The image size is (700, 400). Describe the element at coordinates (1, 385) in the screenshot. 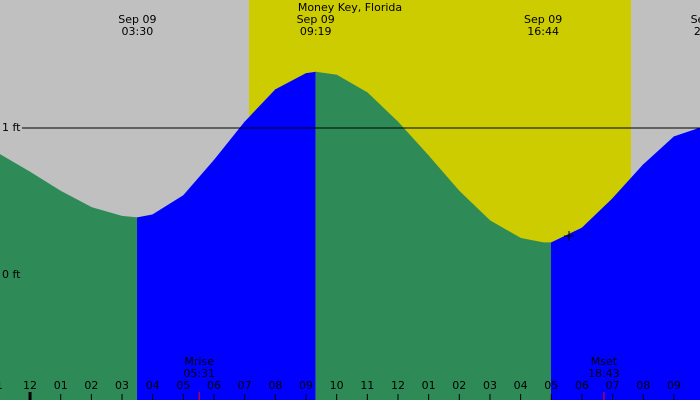

I see `x-tick-label: 1` at that location.